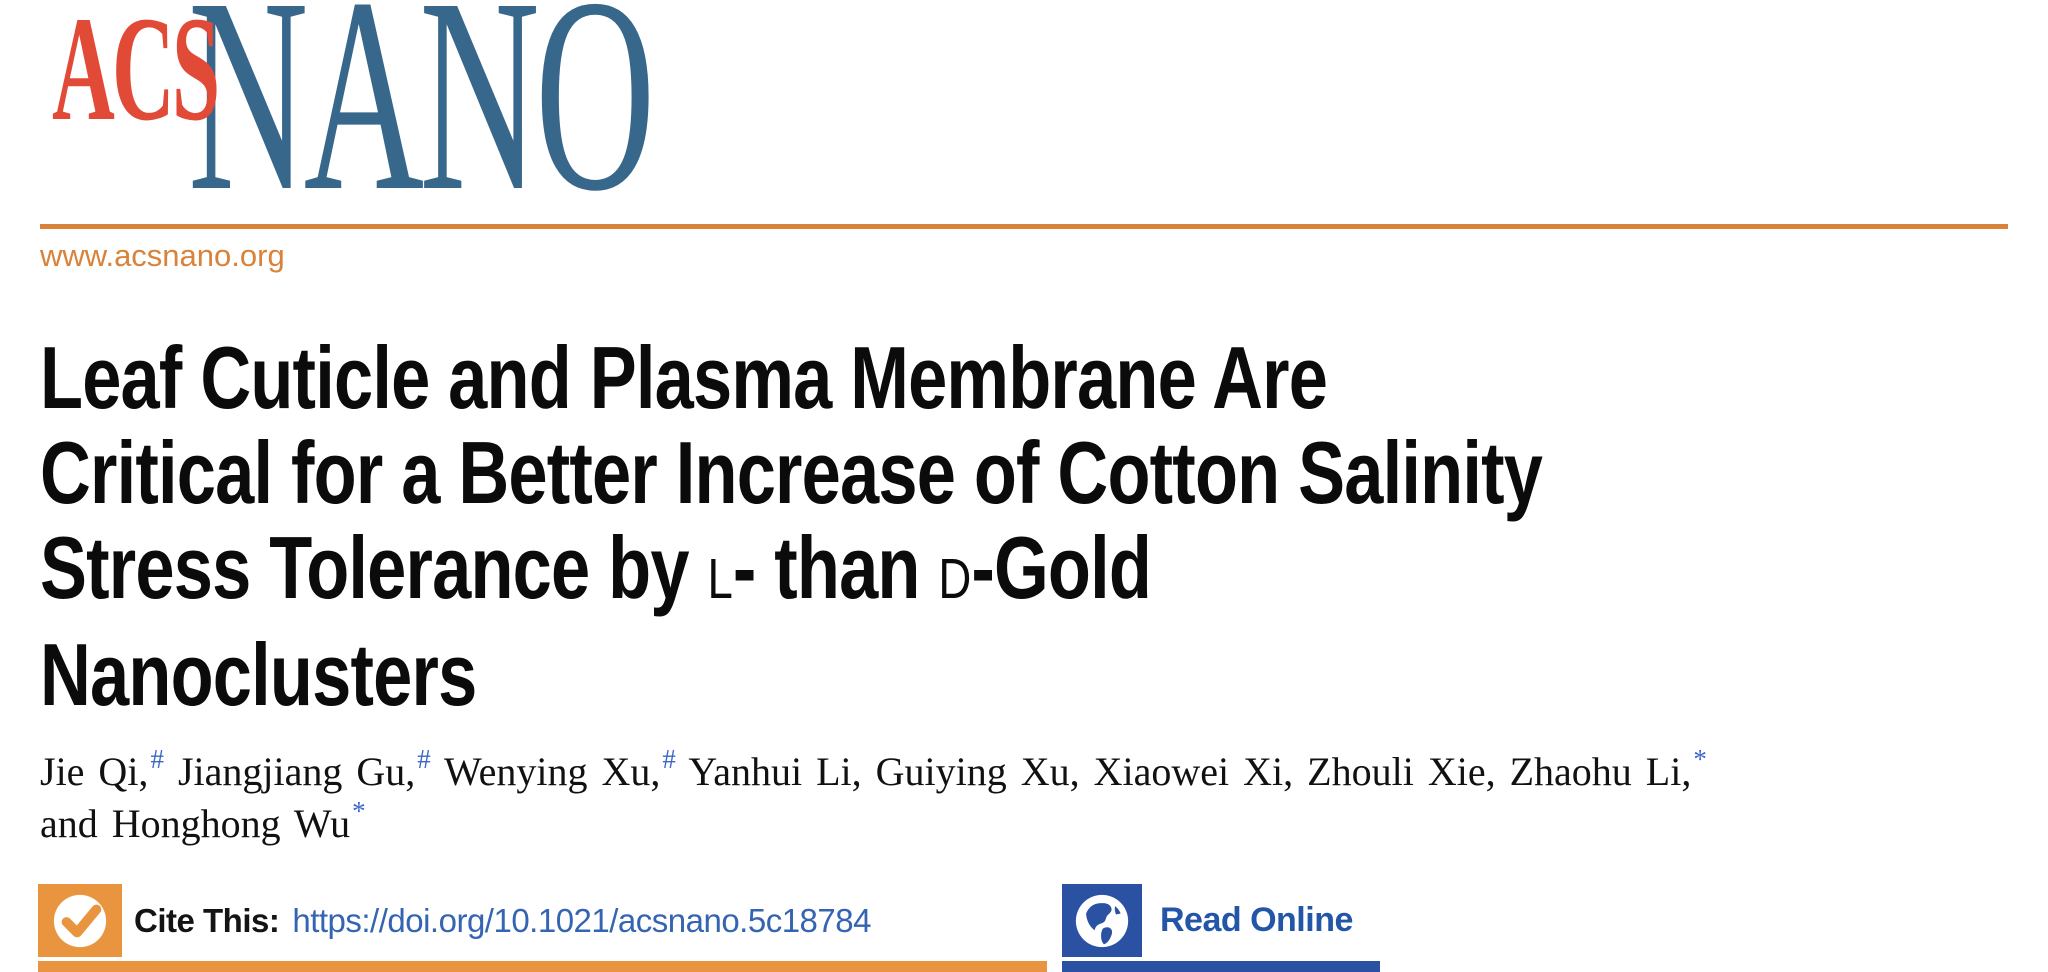  Describe the element at coordinates (1061, 567) in the screenshot. I see `title-text-run: -Gold` at that location.